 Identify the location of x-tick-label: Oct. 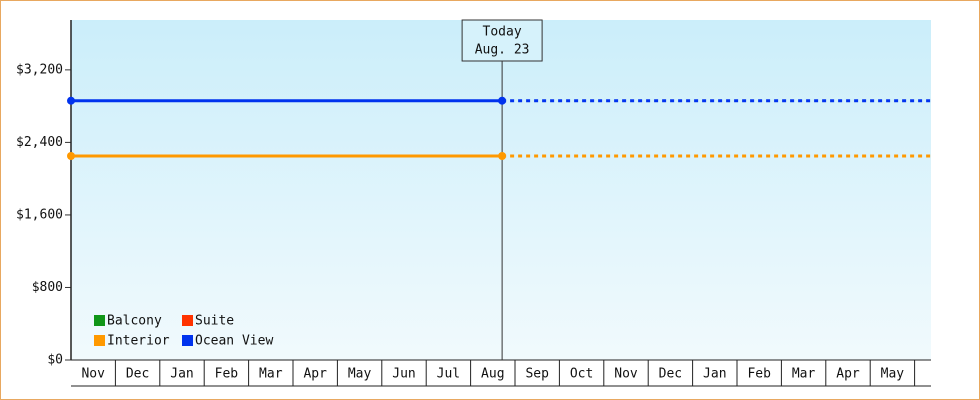
(581, 374).